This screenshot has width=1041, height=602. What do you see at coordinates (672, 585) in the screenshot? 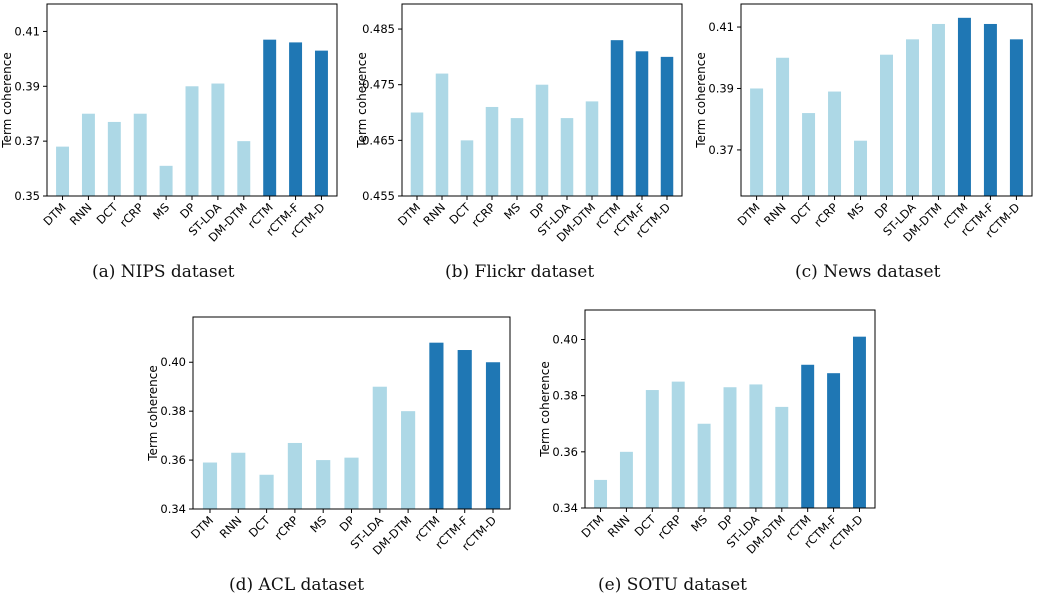
I see `caption-sotu: (e) SOTU dataset` at bounding box center [672, 585].